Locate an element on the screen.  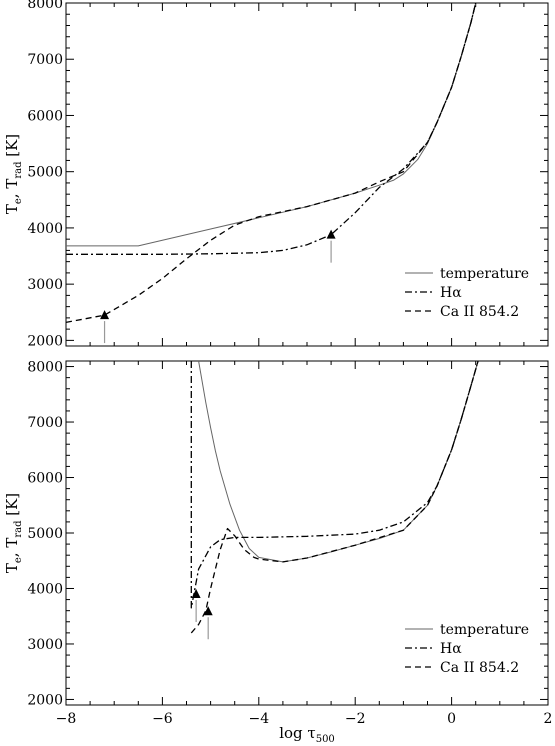
y-axis-label-top: Te, Trad [K] is located at coordinates (13, 174).